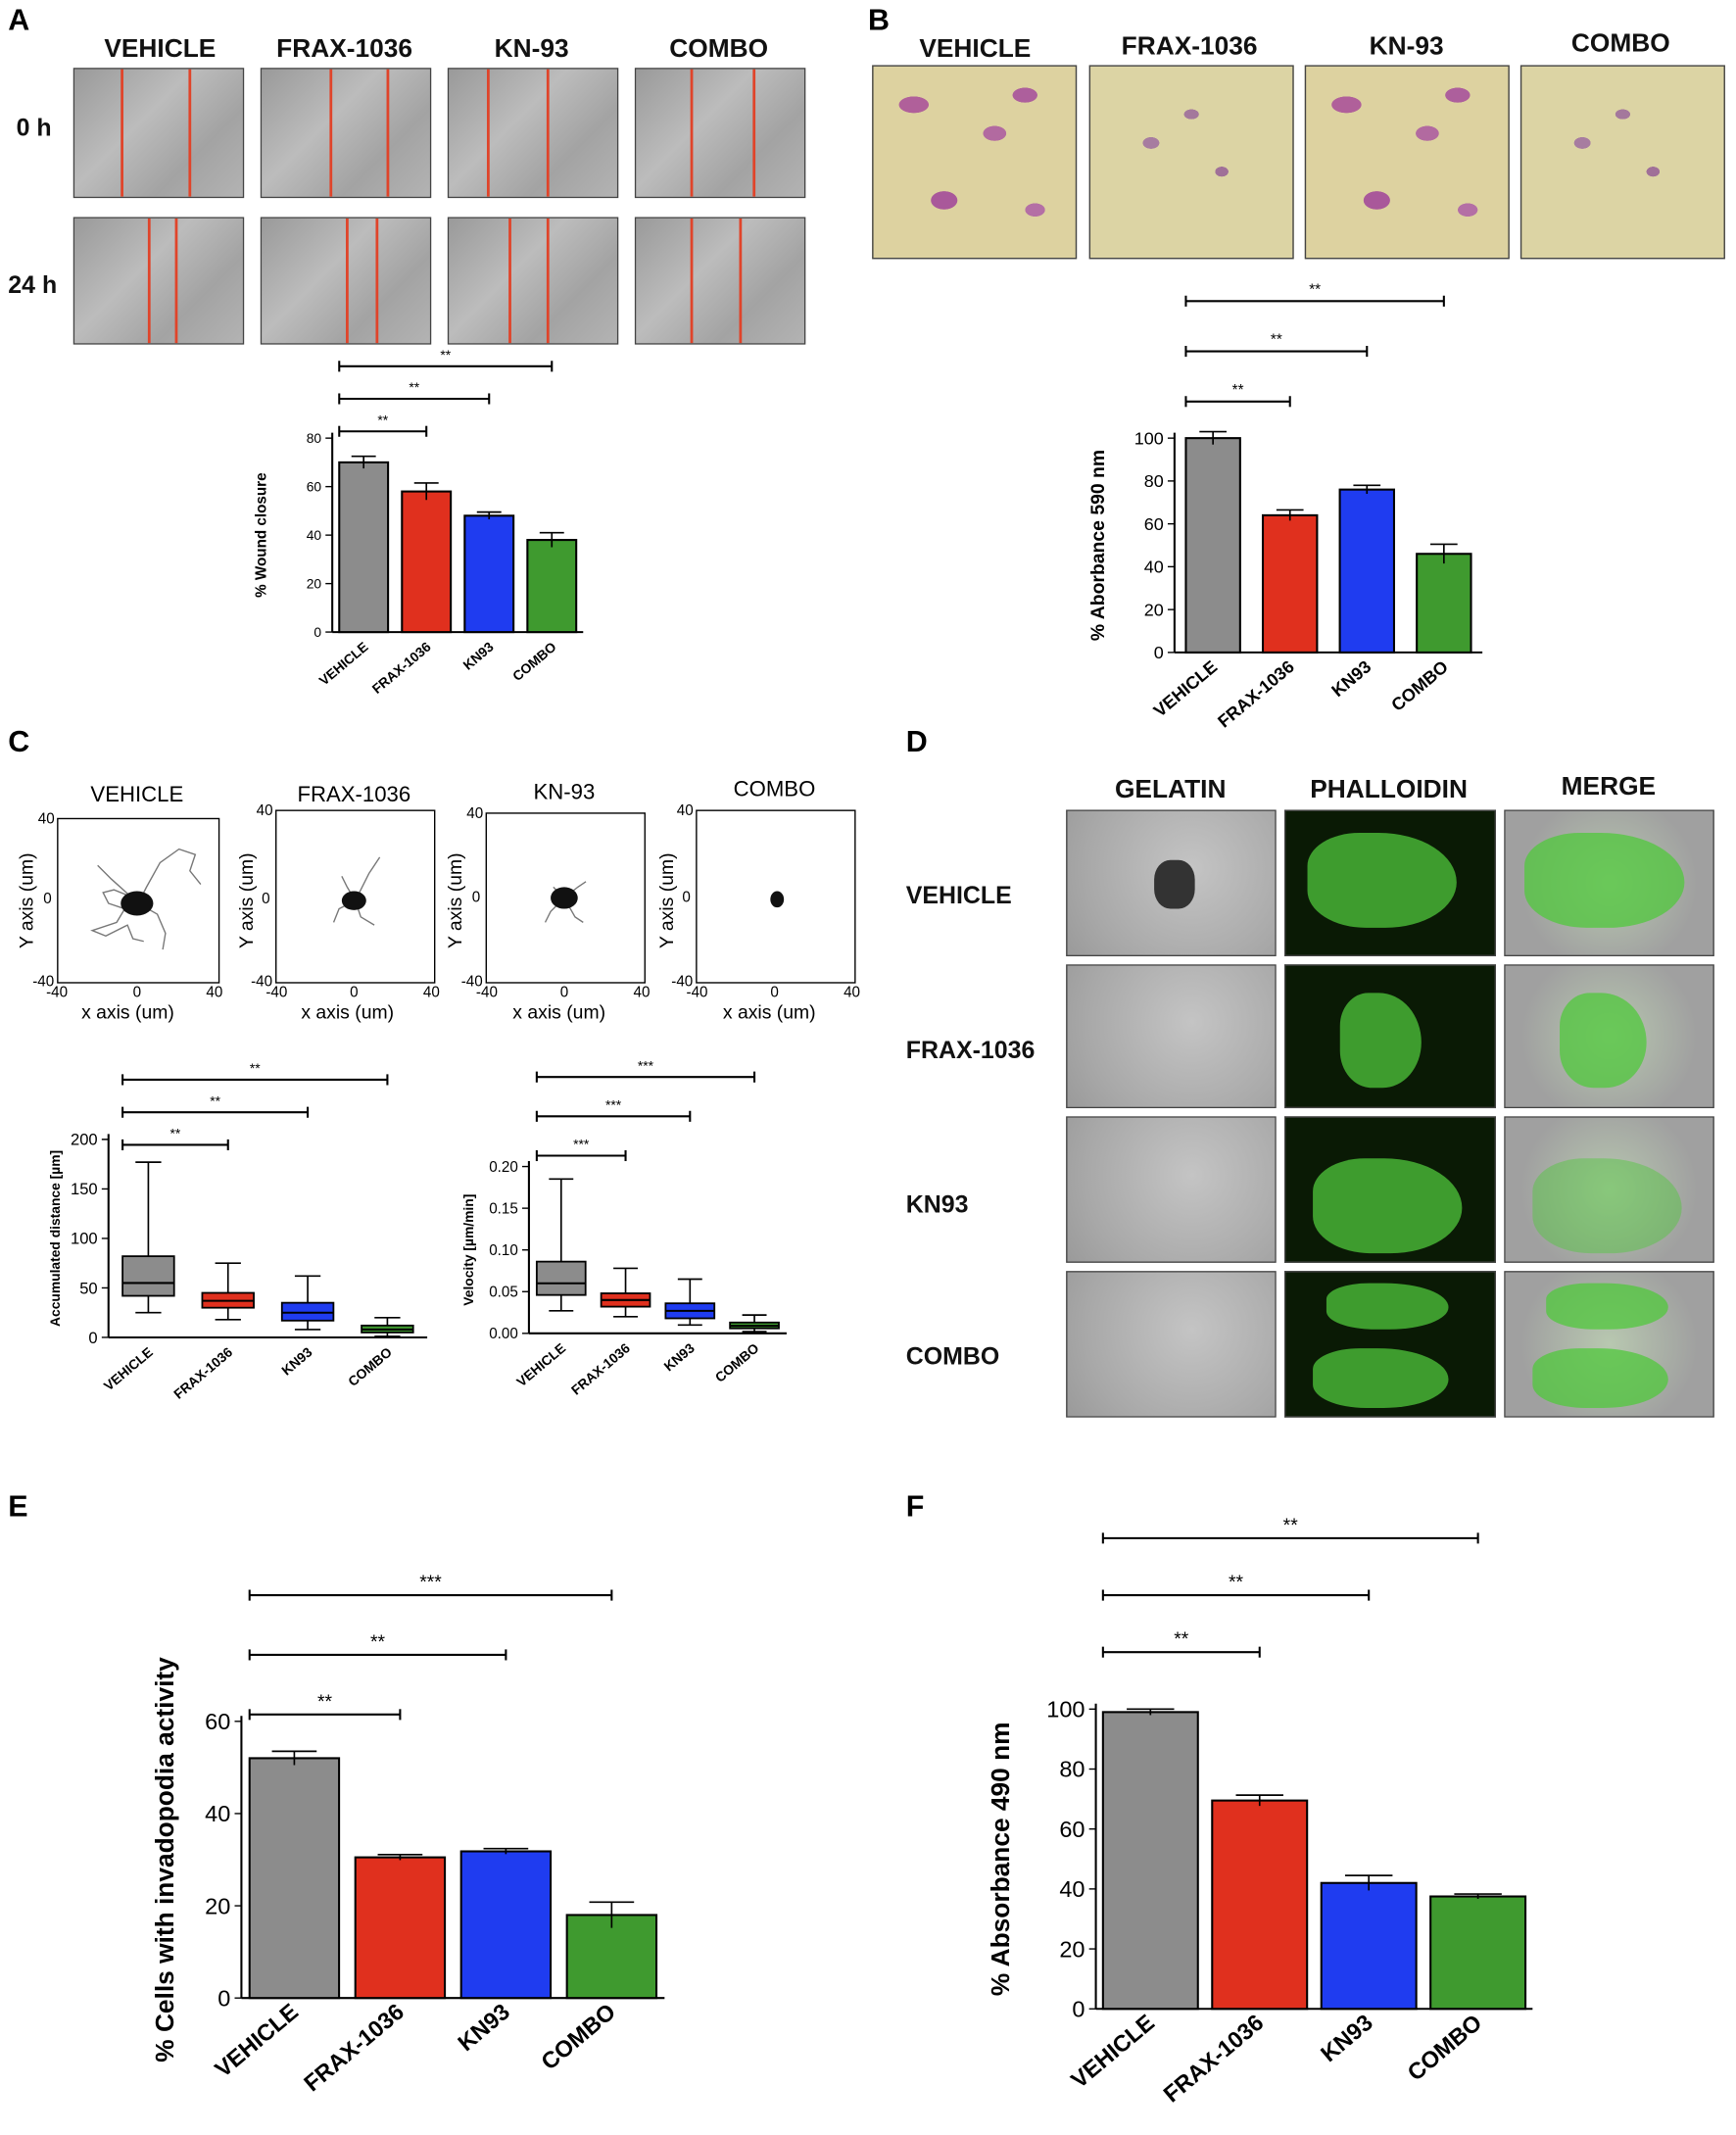 The width and height of the screenshot is (1736, 2135). Describe the element at coordinates (1154, 524) in the screenshot. I see `chart-b-ytick-label-3: 60` at that location.